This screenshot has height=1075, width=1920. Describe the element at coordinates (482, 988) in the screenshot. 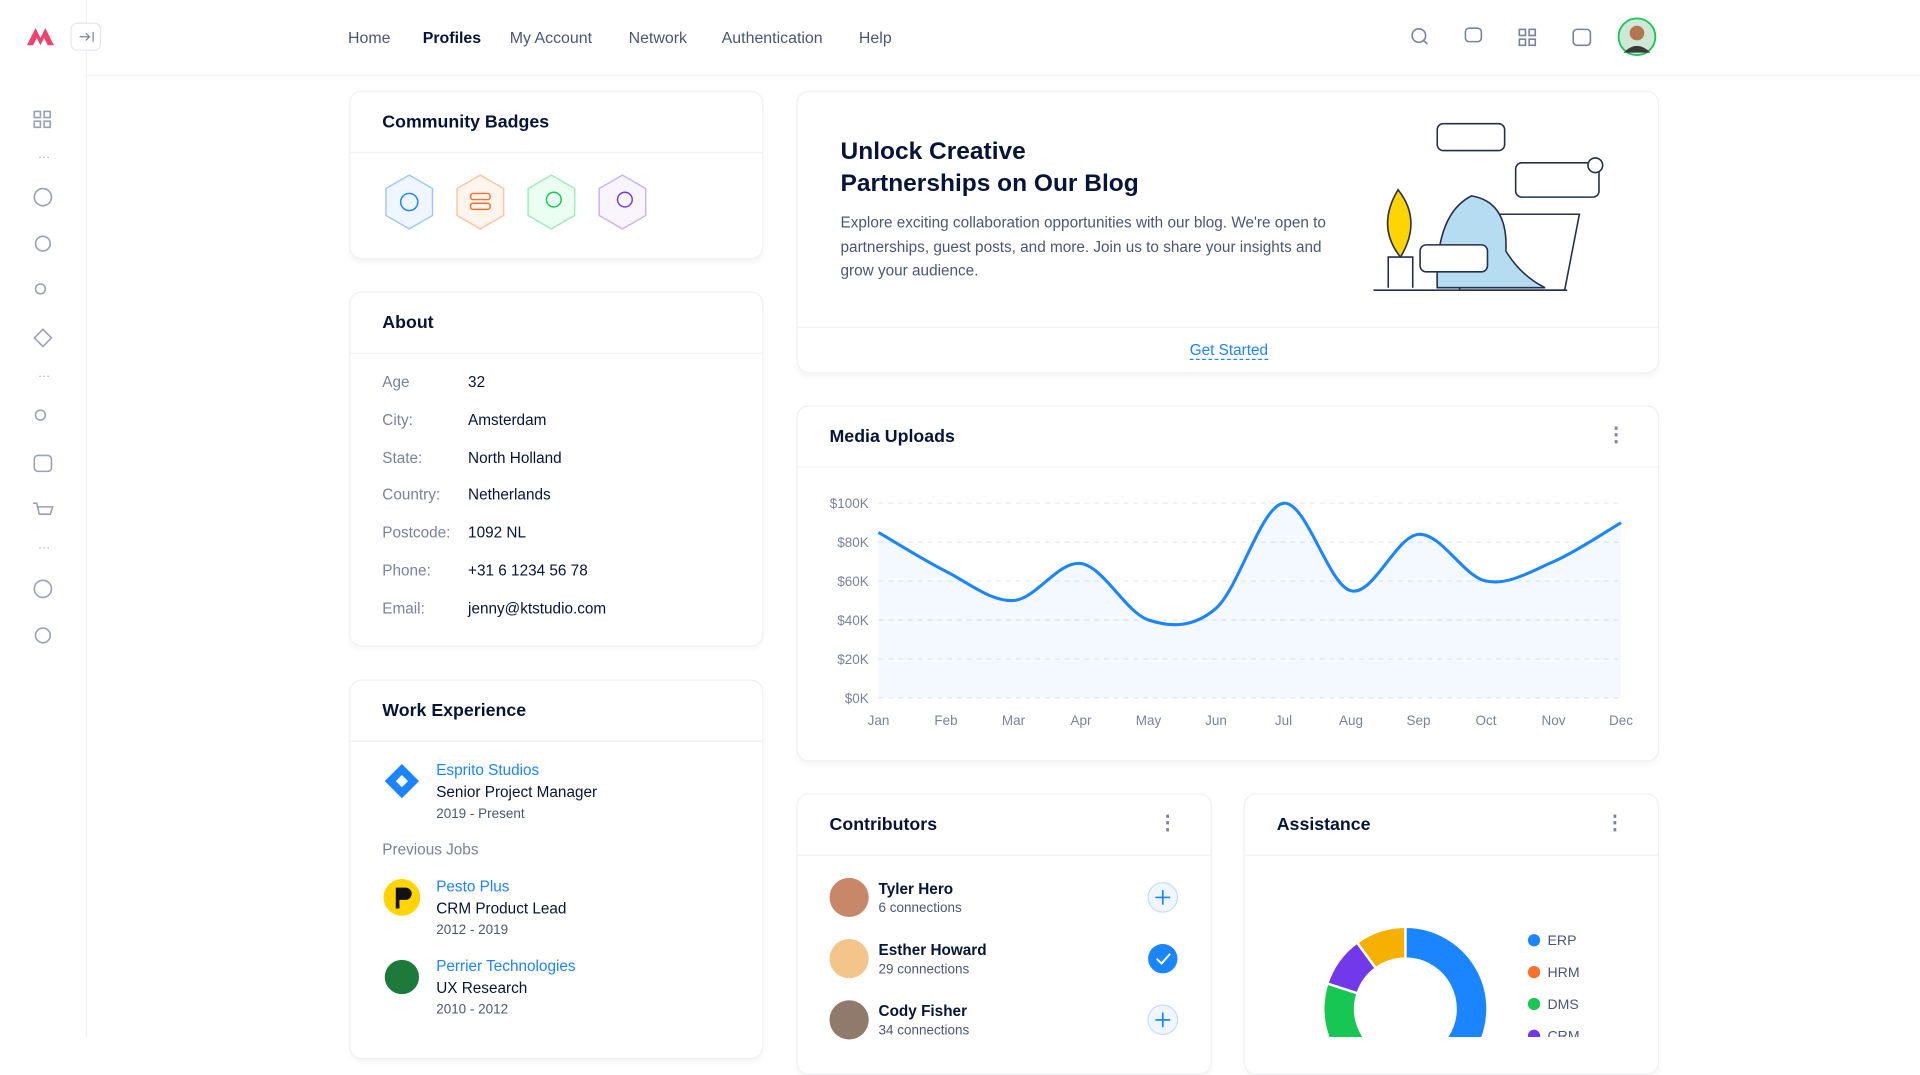

I see `role: UX Research` at that location.